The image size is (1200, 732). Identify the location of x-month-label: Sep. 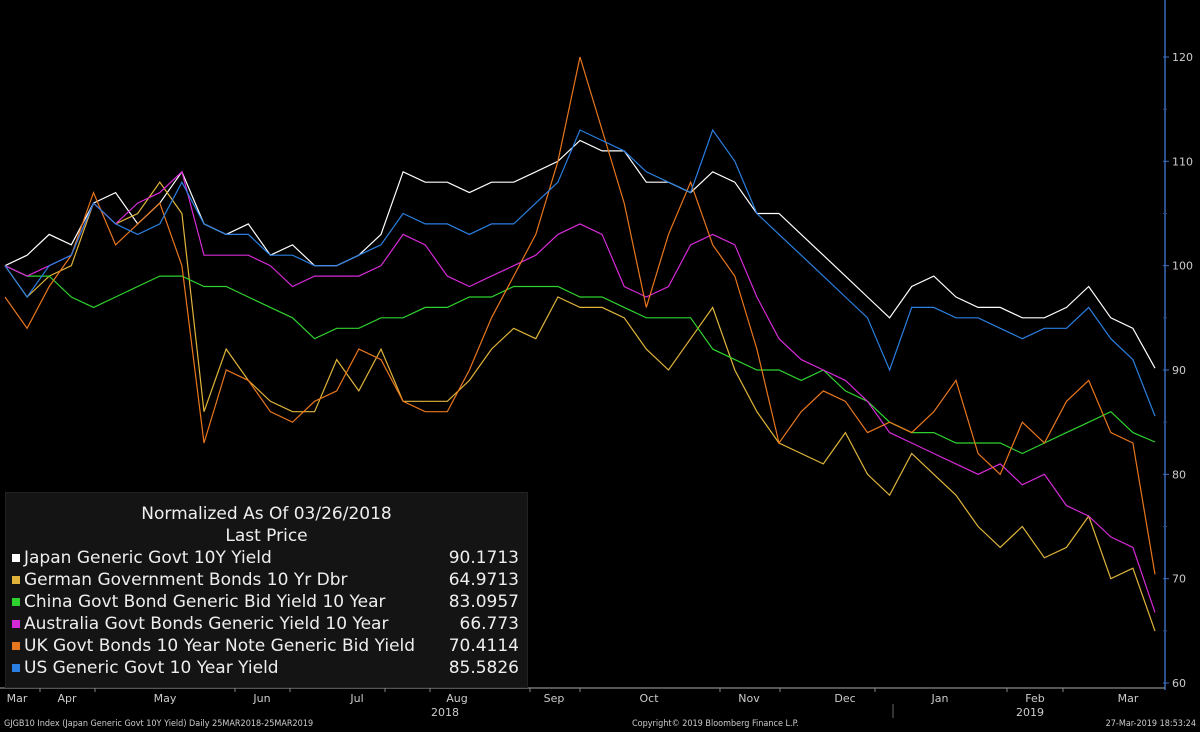
(554, 698).